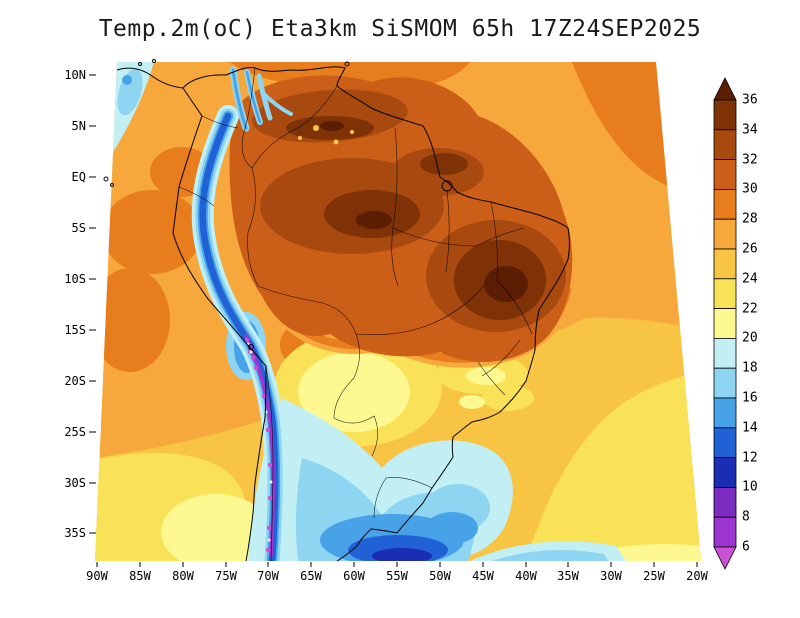 The height and width of the screenshot is (618, 800). What do you see at coordinates (354, 576) in the screenshot?
I see `lon-label: 60W` at bounding box center [354, 576].